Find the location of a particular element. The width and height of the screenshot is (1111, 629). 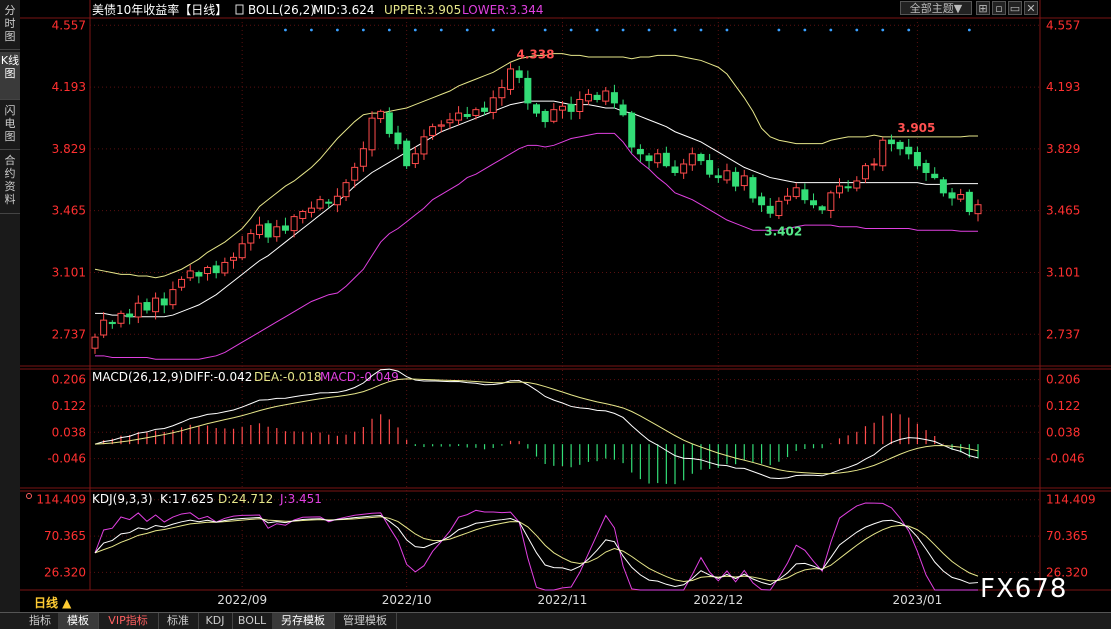

kdj-j-line is located at coordinates (536, 546).